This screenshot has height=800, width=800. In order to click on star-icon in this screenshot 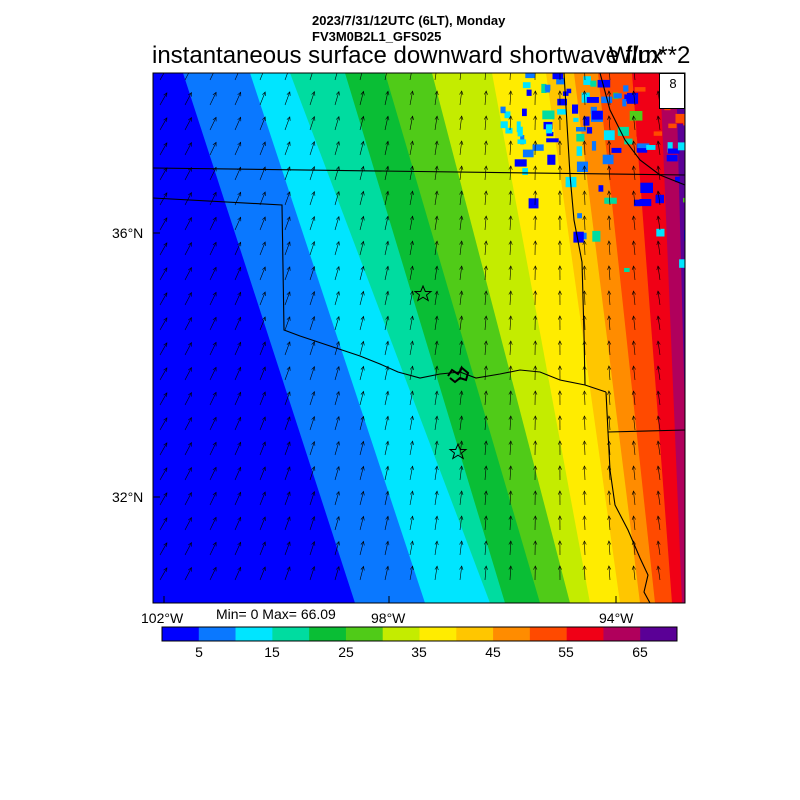, I will do `click(423, 293)`.